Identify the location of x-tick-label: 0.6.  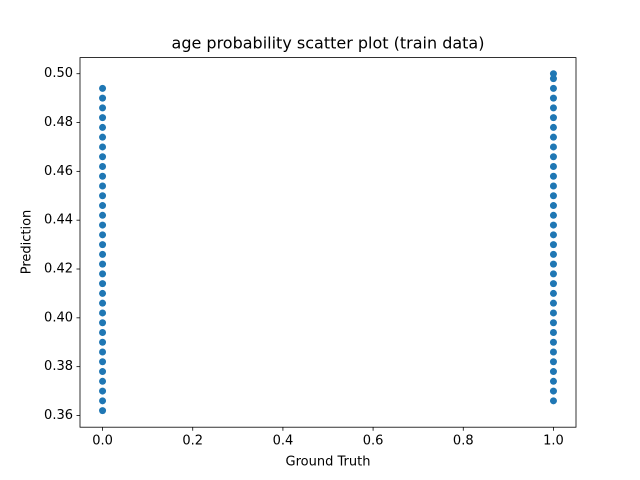
(373, 441).